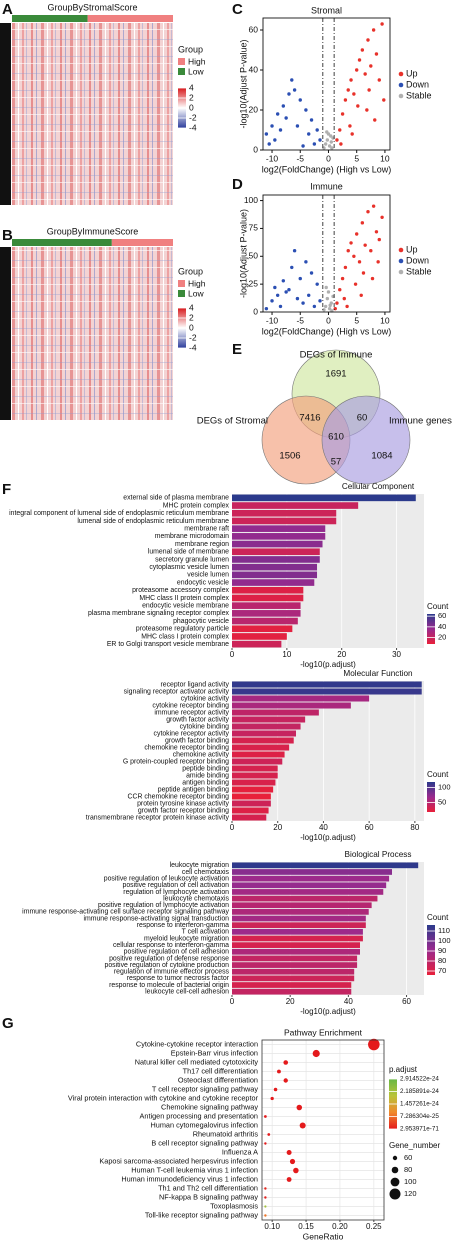  What do you see at coordinates (183, 803) in the screenshot?
I see `category-label: protein tyrosine kinase activity` at bounding box center [183, 803].